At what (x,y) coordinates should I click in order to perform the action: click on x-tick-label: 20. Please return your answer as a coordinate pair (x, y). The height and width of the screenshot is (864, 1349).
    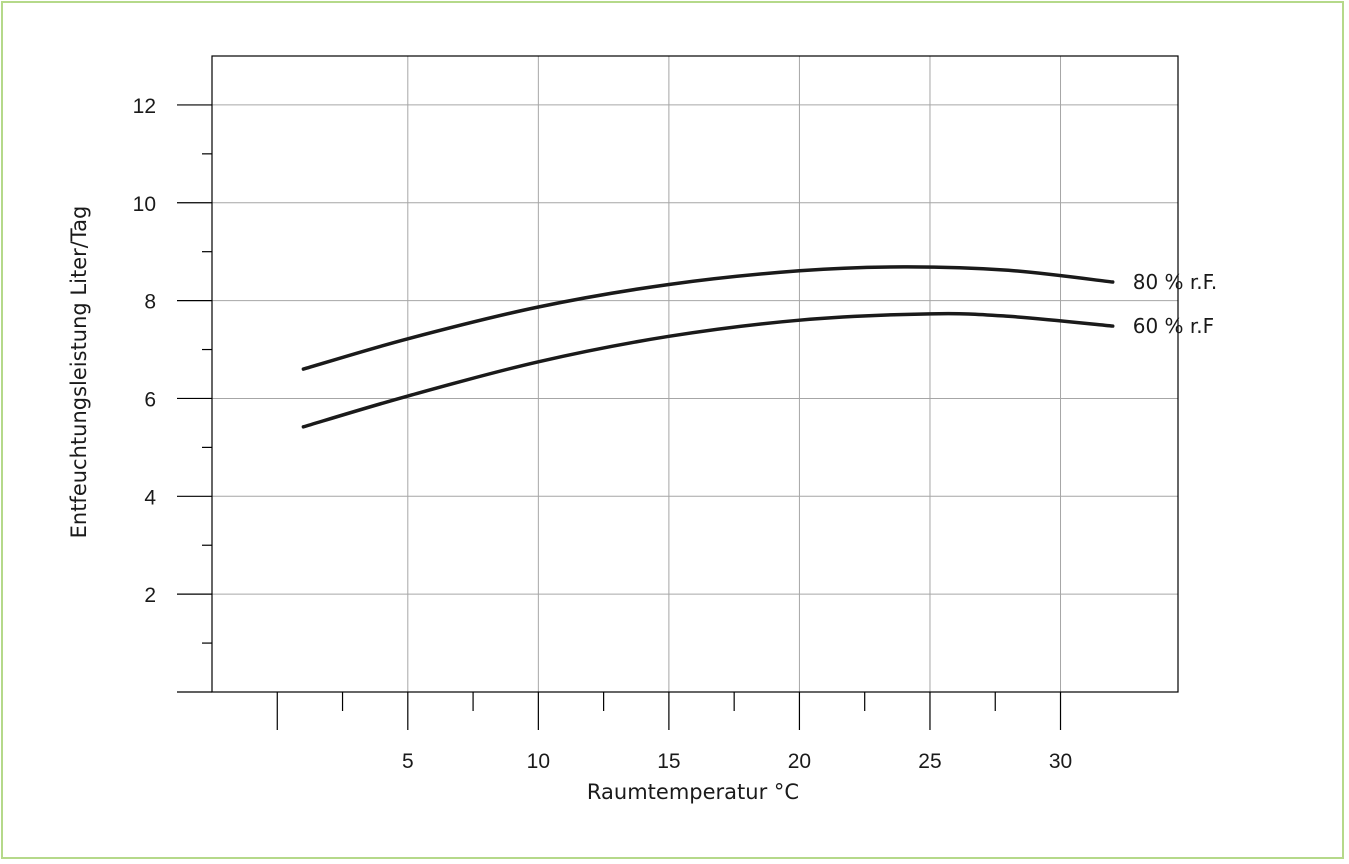
    Looking at the image, I should click on (799, 761).